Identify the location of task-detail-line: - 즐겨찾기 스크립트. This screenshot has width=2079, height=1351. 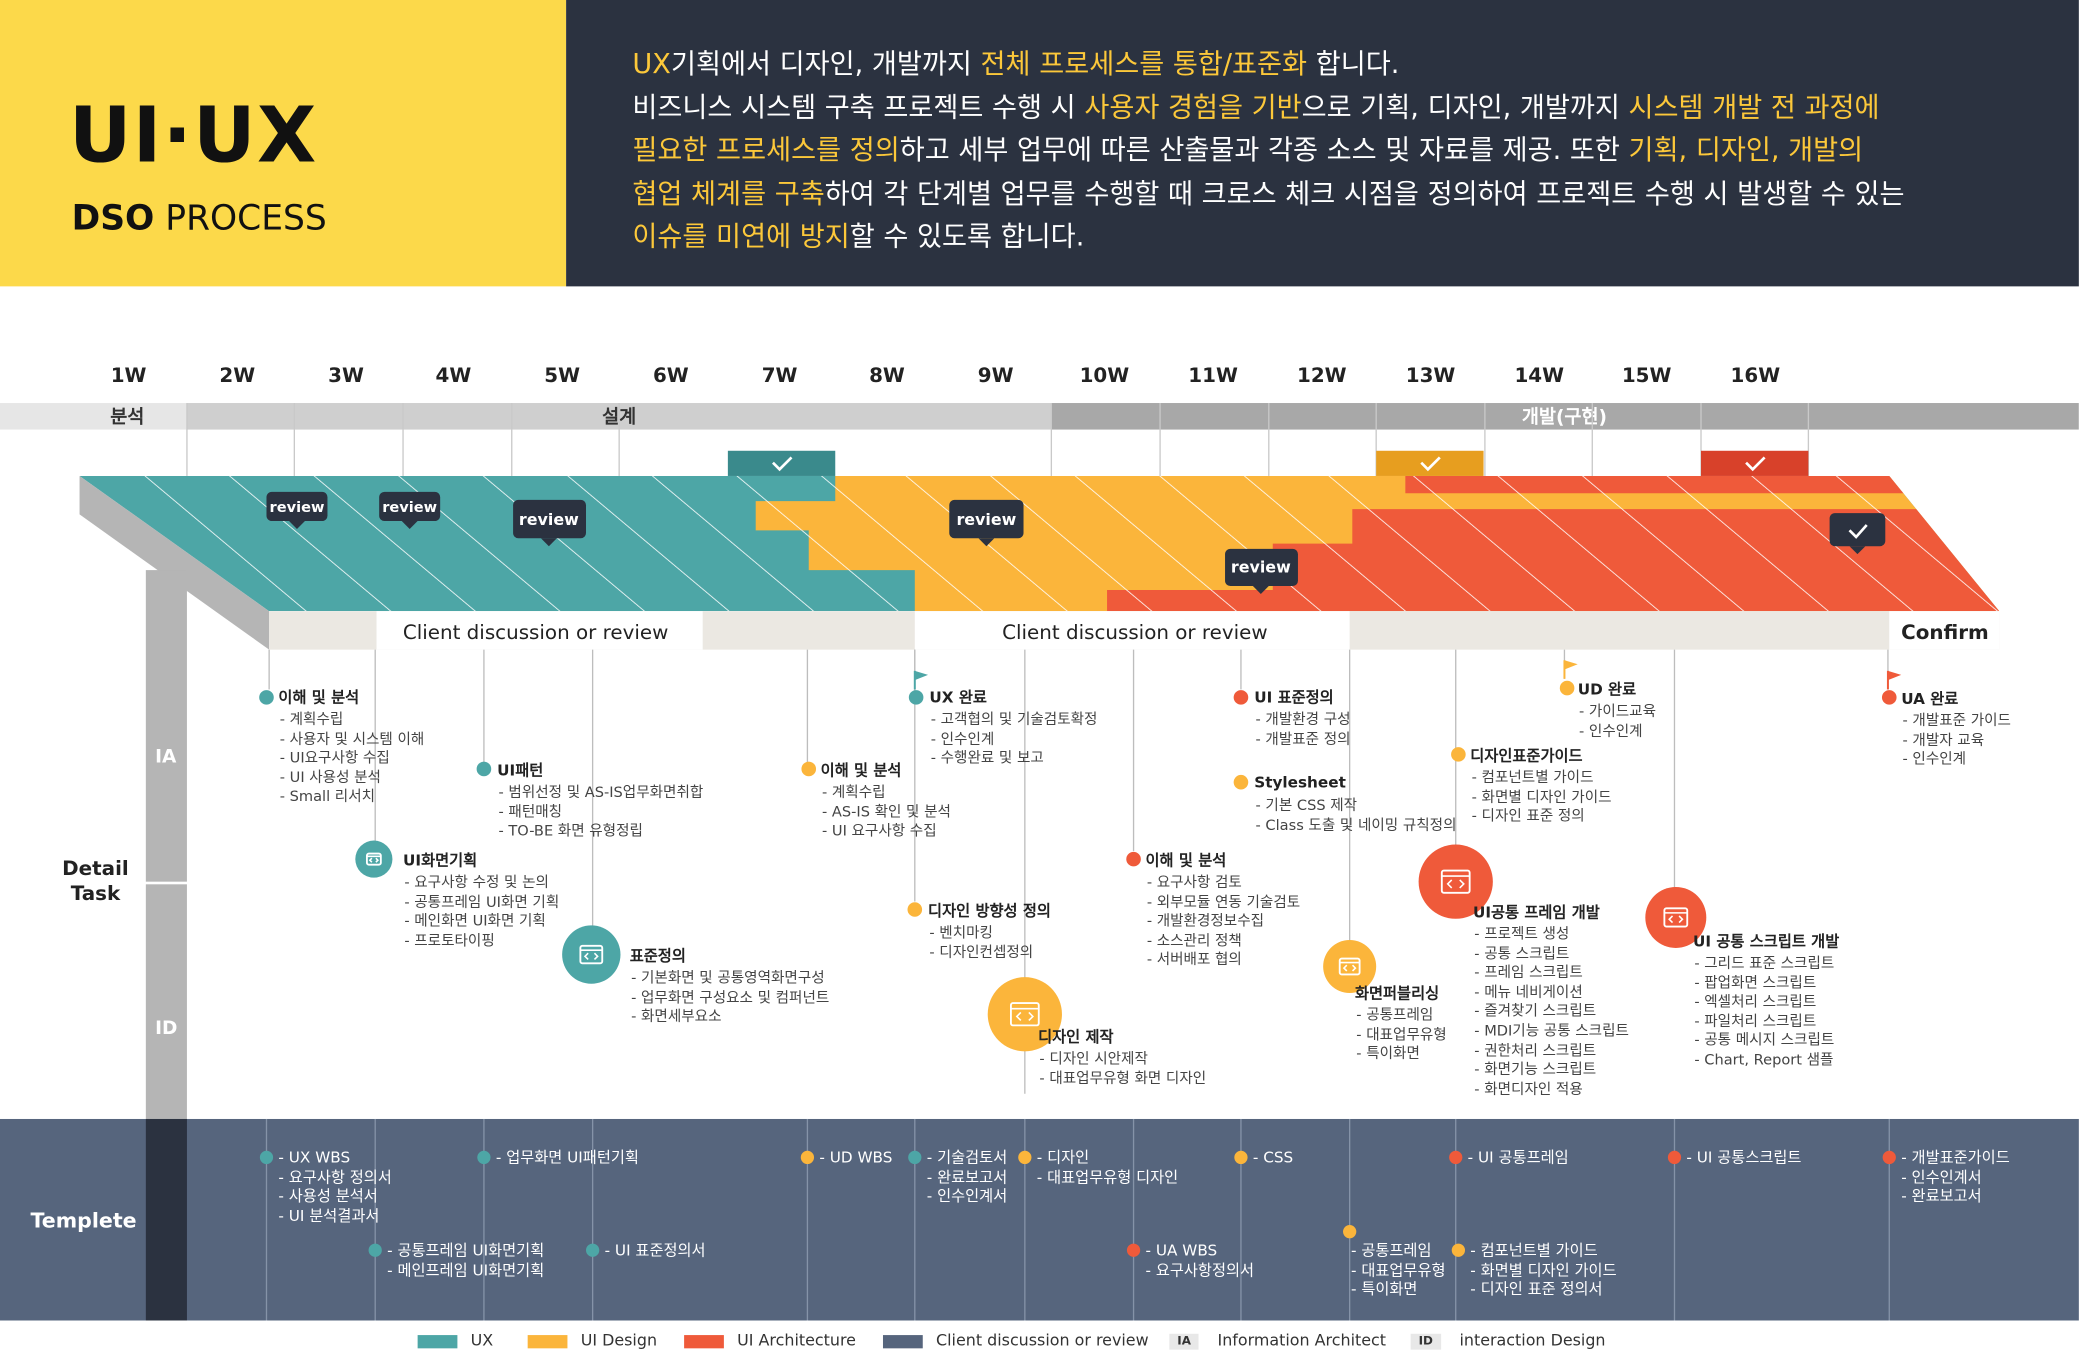
(1535, 1011).